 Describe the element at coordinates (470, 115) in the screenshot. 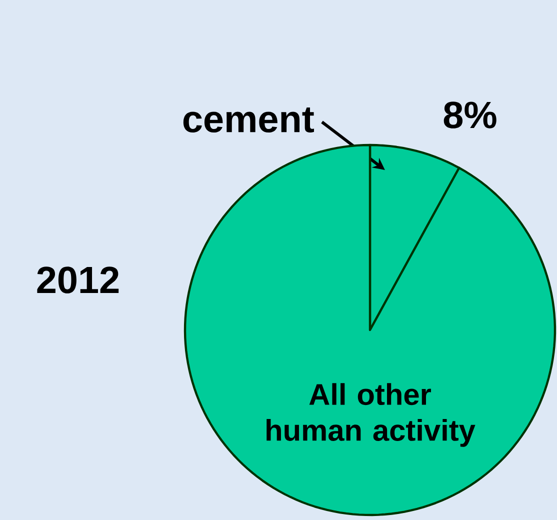

I see `data-label: 8%` at that location.